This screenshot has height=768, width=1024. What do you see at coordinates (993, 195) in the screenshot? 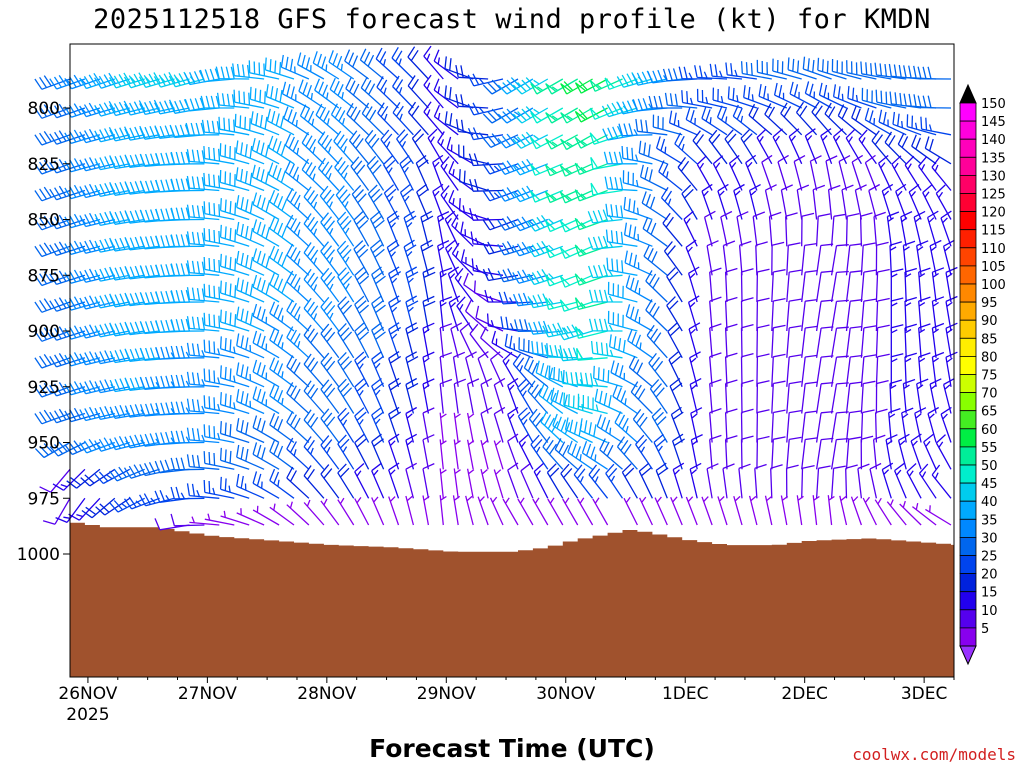
I see `colorbar-label: 125` at bounding box center [993, 195].